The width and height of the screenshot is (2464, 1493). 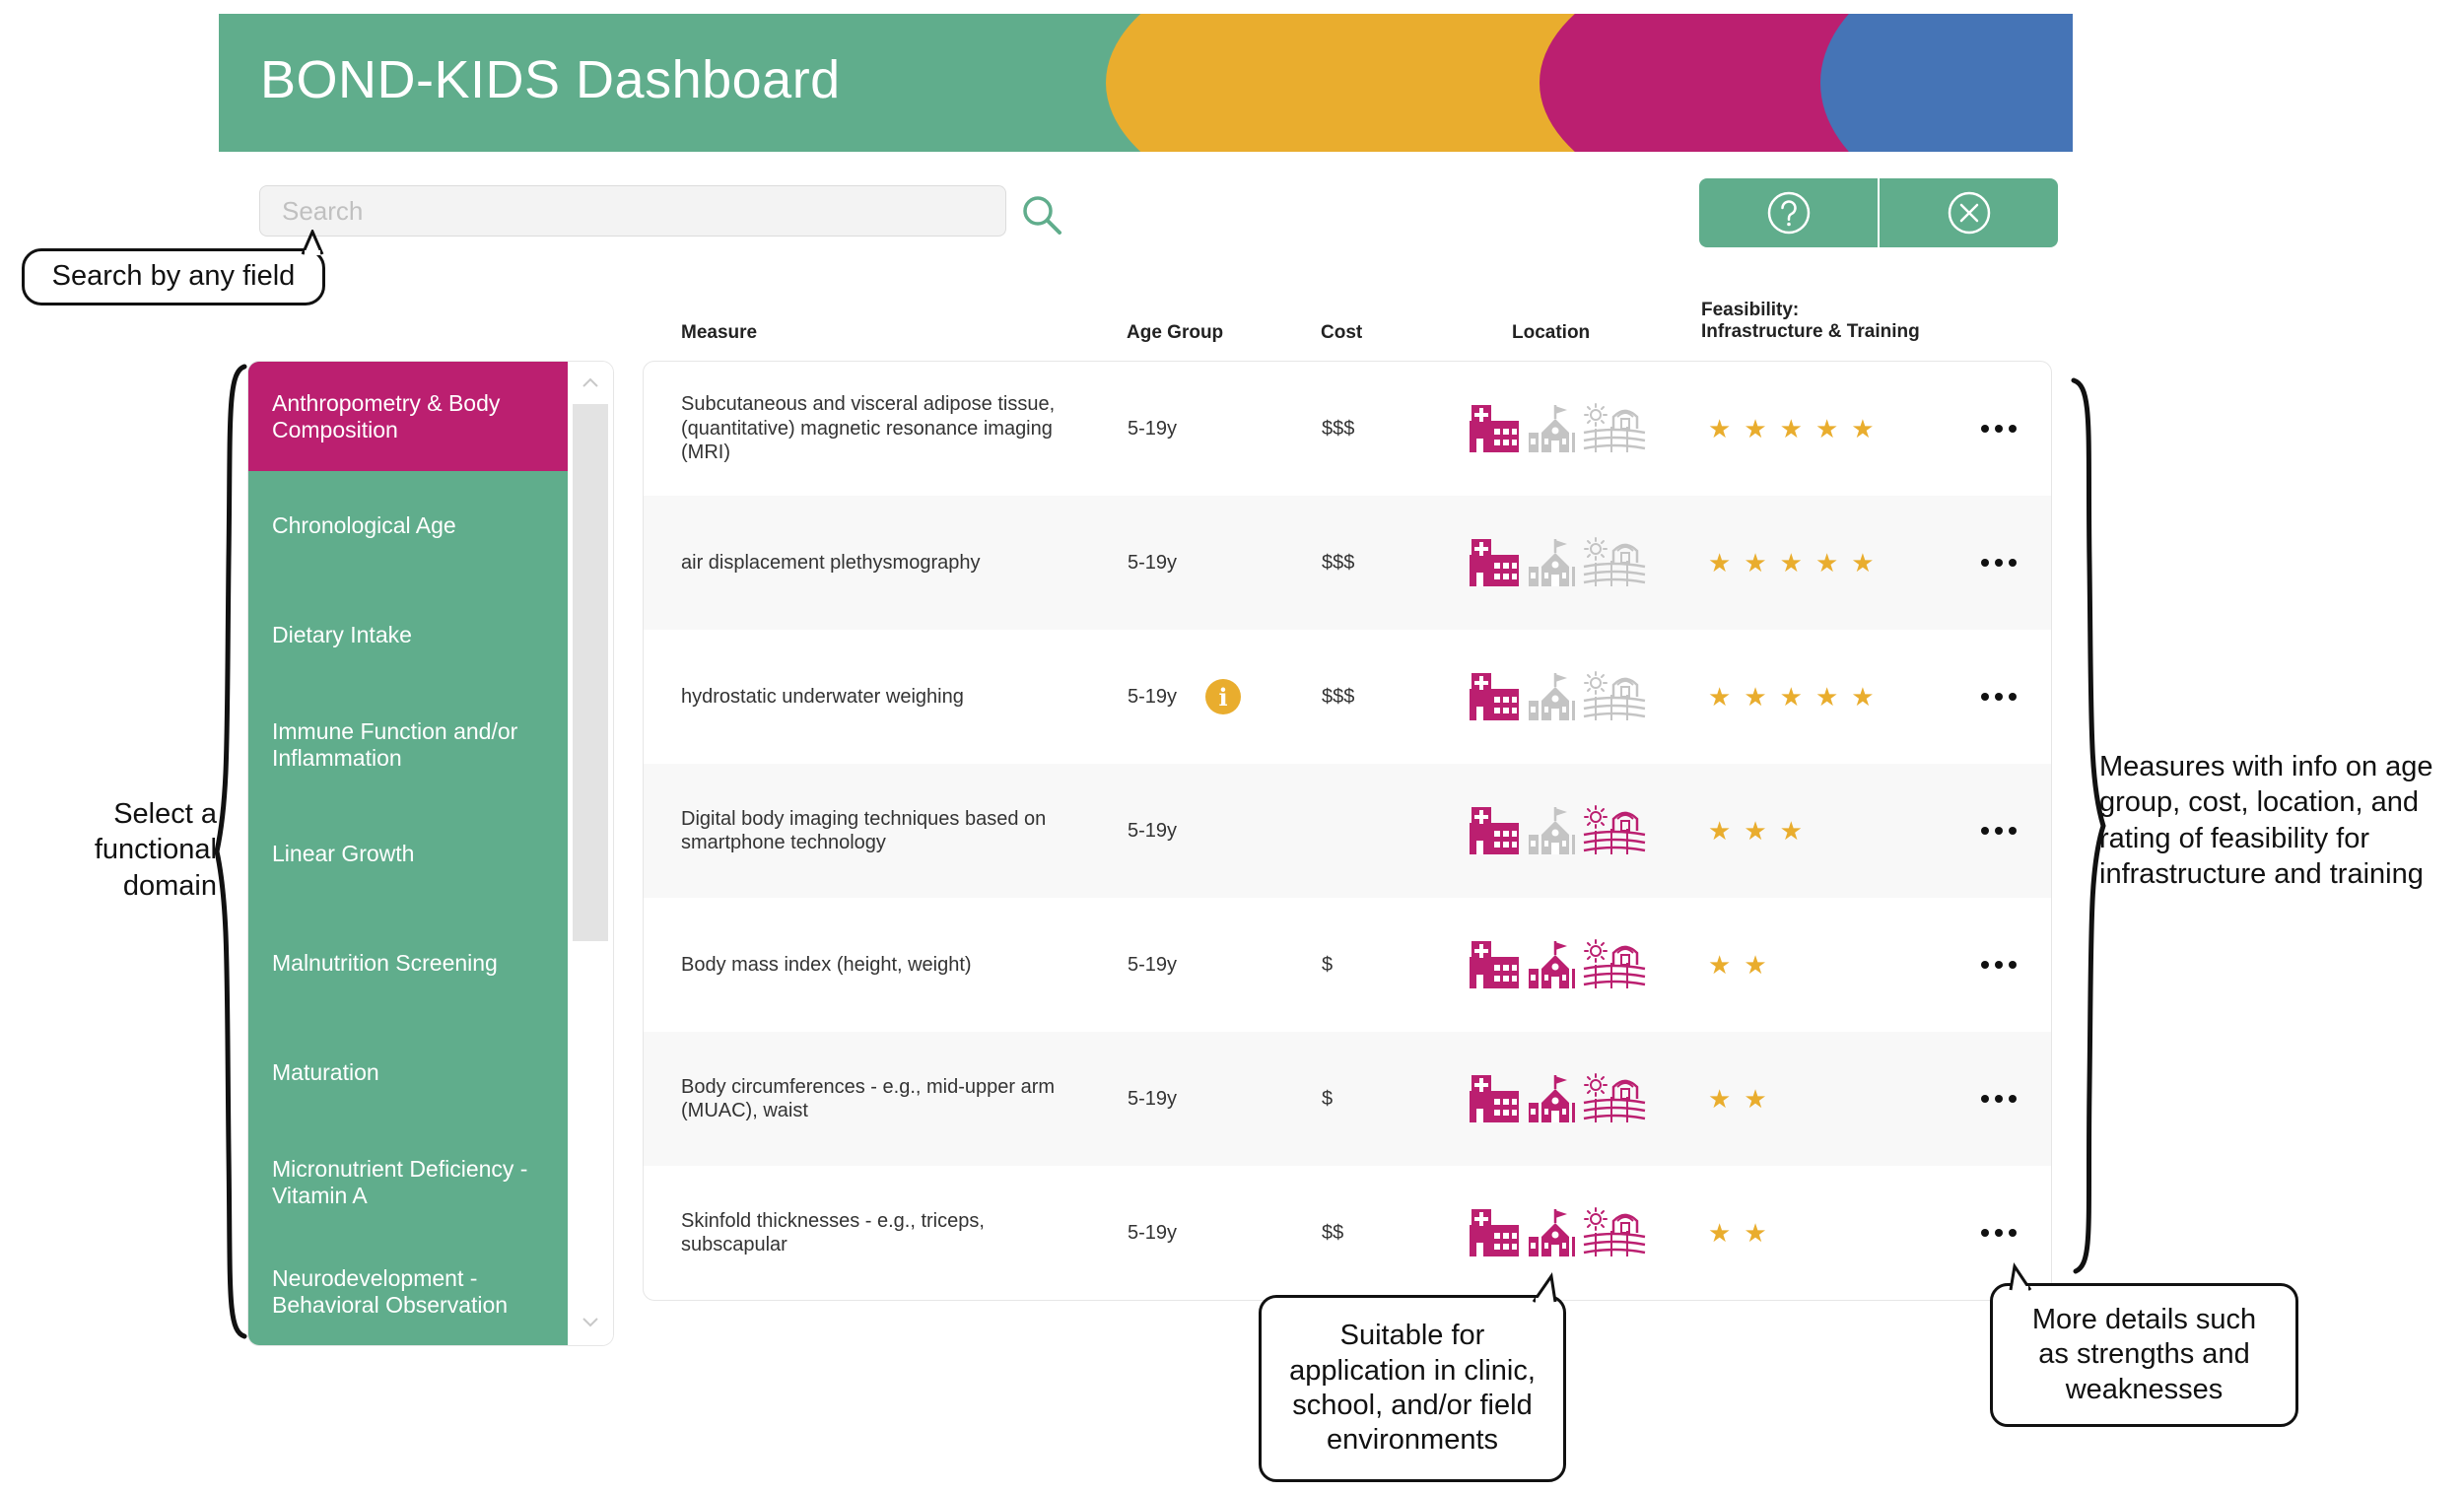 I want to click on cost-text: $$, so click(x=1333, y=1232).